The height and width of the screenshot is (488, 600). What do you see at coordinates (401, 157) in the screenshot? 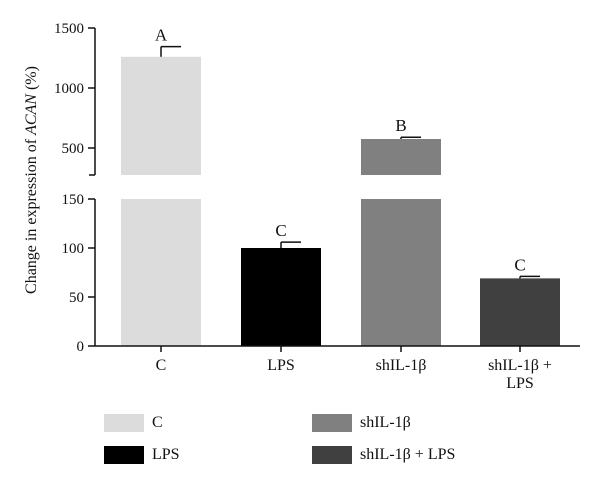
I see `bar-2-upper` at bounding box center [401, 157].